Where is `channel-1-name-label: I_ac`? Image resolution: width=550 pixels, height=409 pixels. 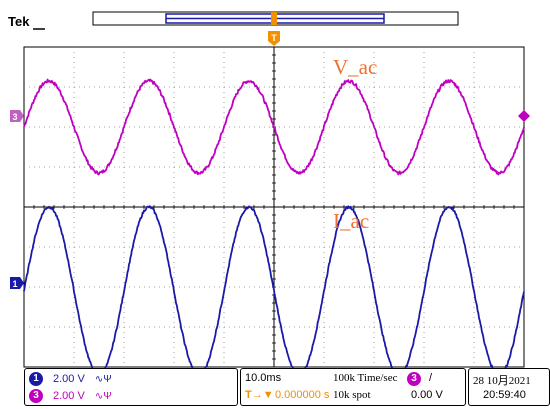
channel-1-name-label: I_ac is located at coordinates (351, 221).